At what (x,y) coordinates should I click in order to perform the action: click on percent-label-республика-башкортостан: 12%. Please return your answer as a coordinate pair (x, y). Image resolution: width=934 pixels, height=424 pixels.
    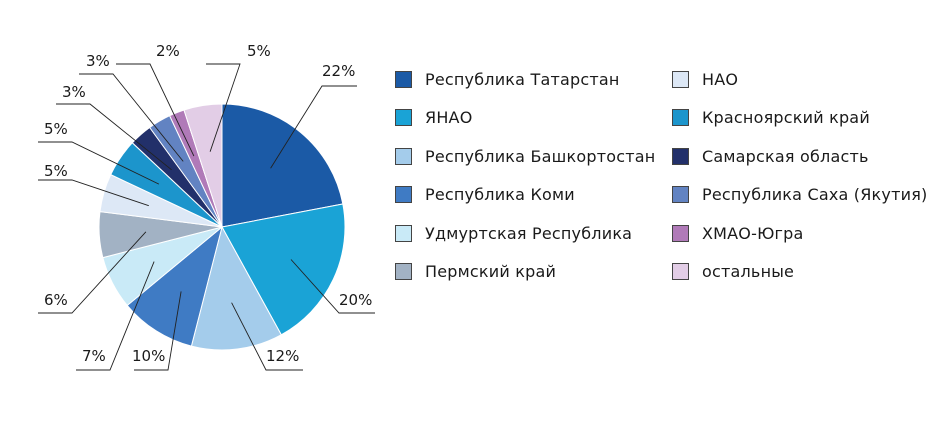
    Looking at the image, I should click on (282, 356).